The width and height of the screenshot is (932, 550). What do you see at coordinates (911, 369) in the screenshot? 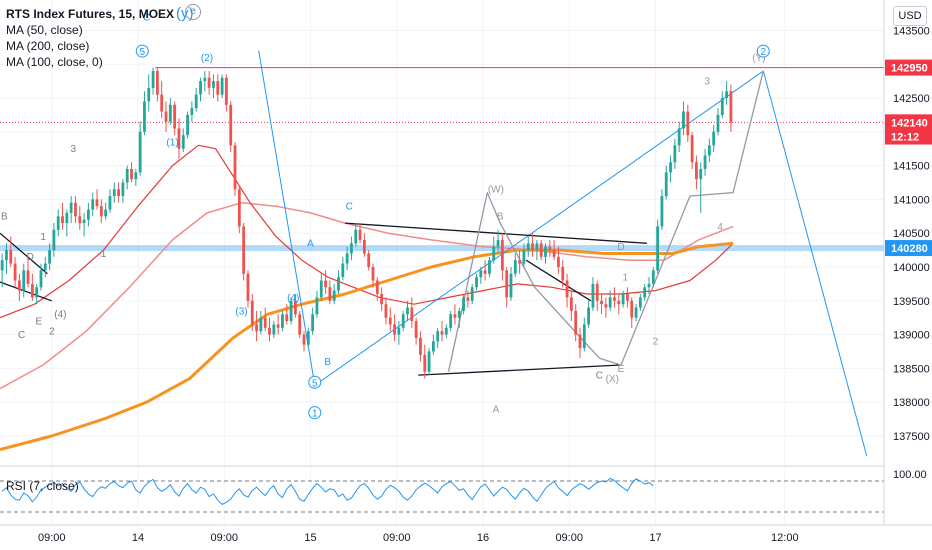
I see `price-tick-label: 138500` at bounding box center [911, 369].